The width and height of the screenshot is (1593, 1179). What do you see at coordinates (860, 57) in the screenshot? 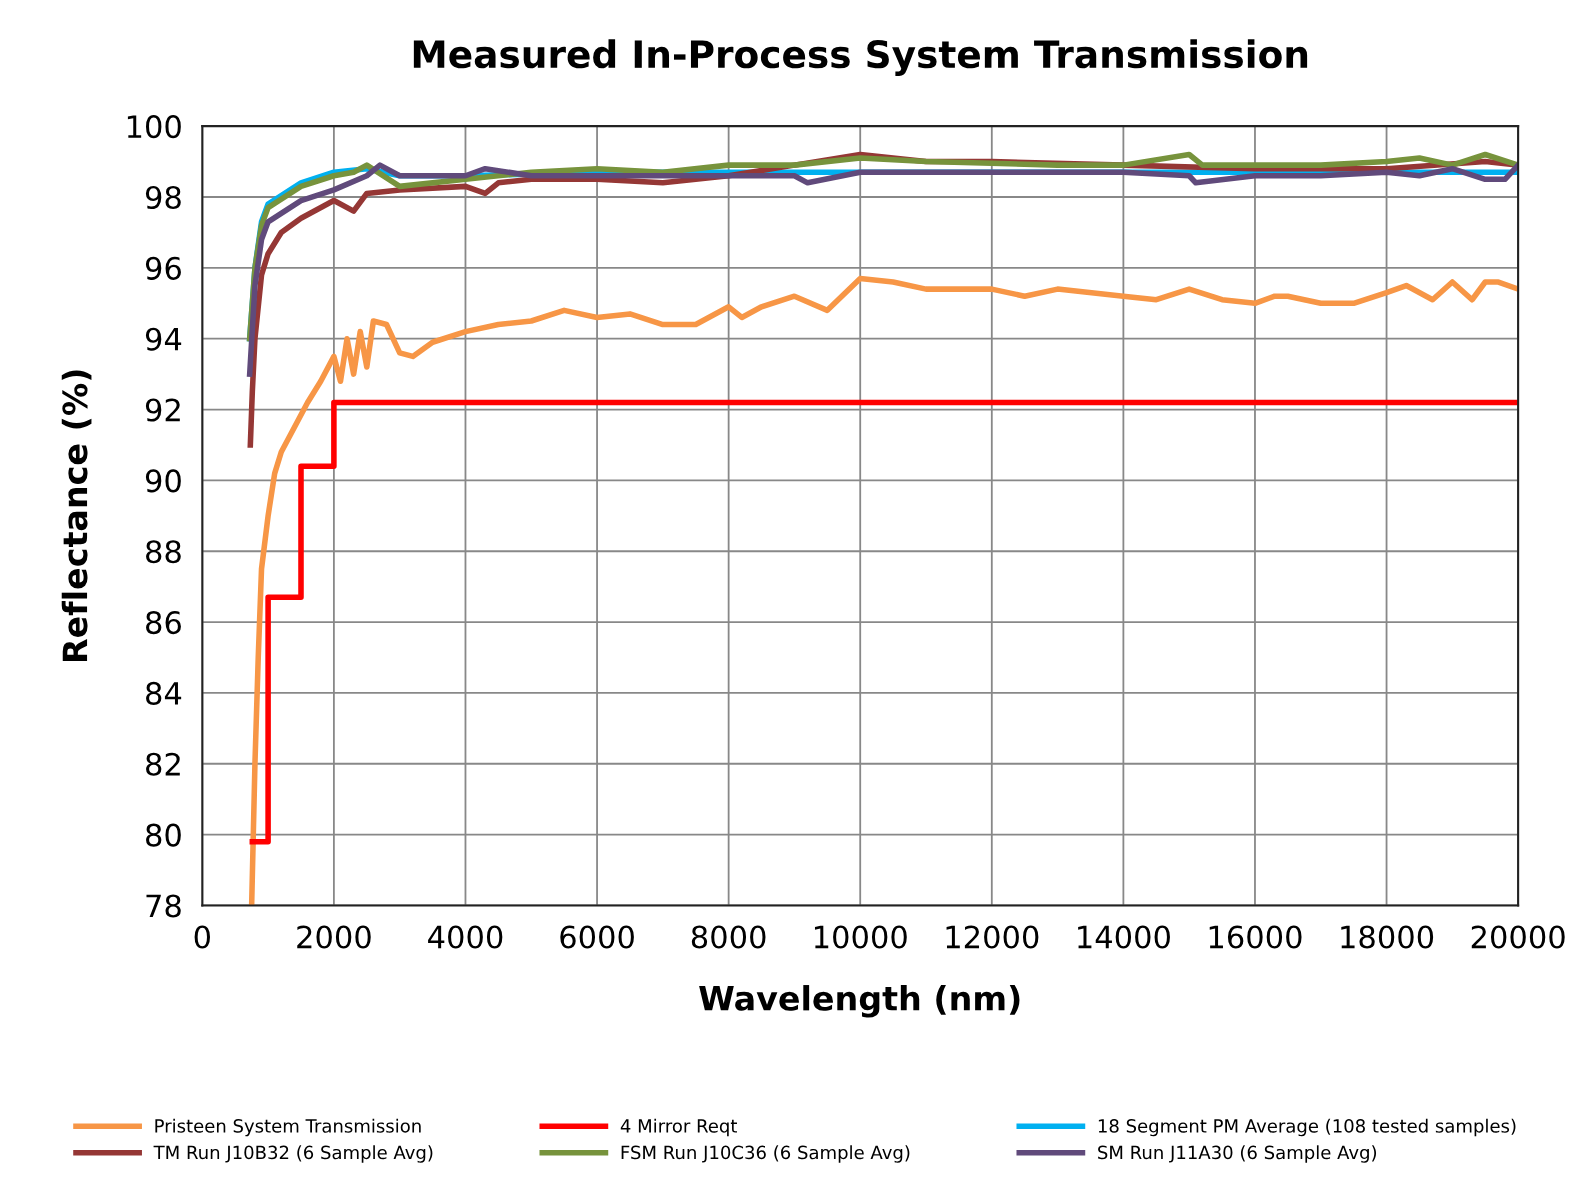
I see `chart-title: Measured In-Process System Transmission` at bounding box center [860, 57].